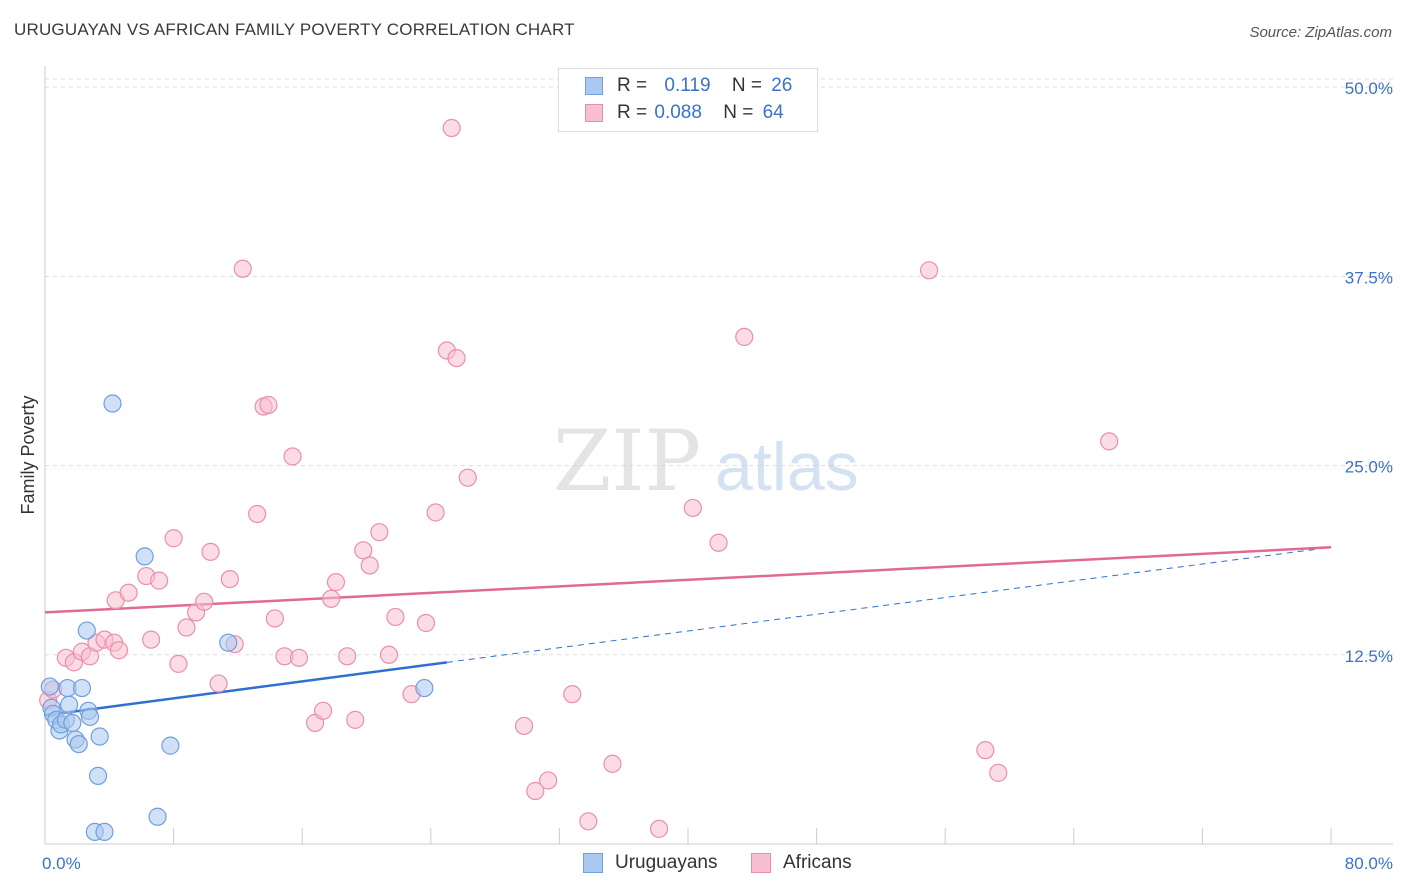 This screenshot has height=892, width=1406. What do you see at coordinates (688, 580) in the screenshot?
I see `trend-line-africans` at bounding box center [688, 580].